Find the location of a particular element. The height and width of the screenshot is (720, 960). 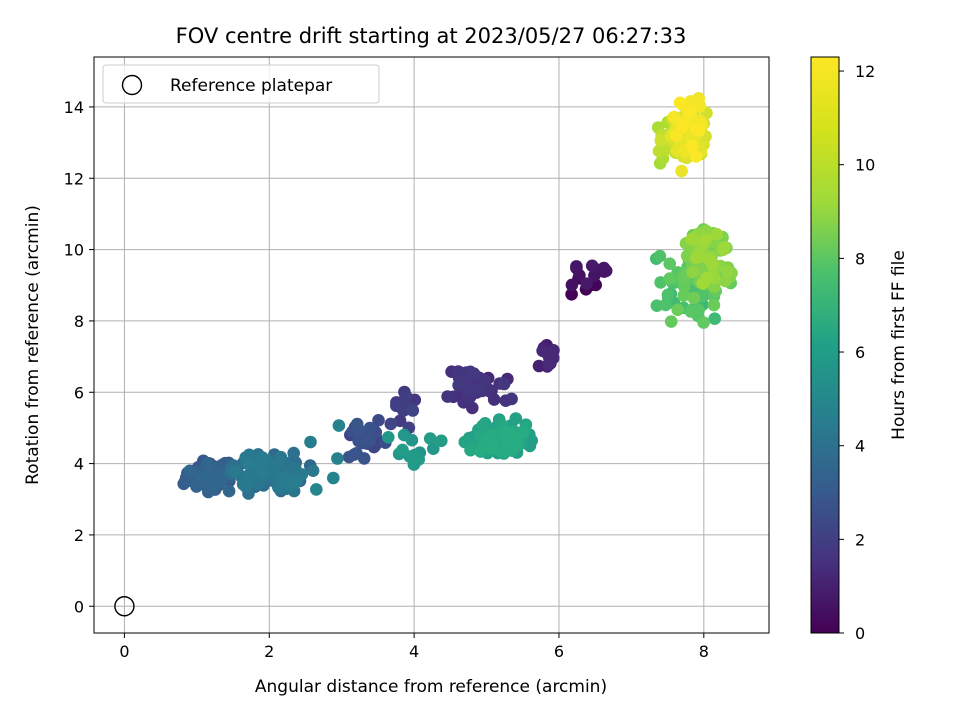

y-tick-label: 14 is located at coordinates (74, 107).